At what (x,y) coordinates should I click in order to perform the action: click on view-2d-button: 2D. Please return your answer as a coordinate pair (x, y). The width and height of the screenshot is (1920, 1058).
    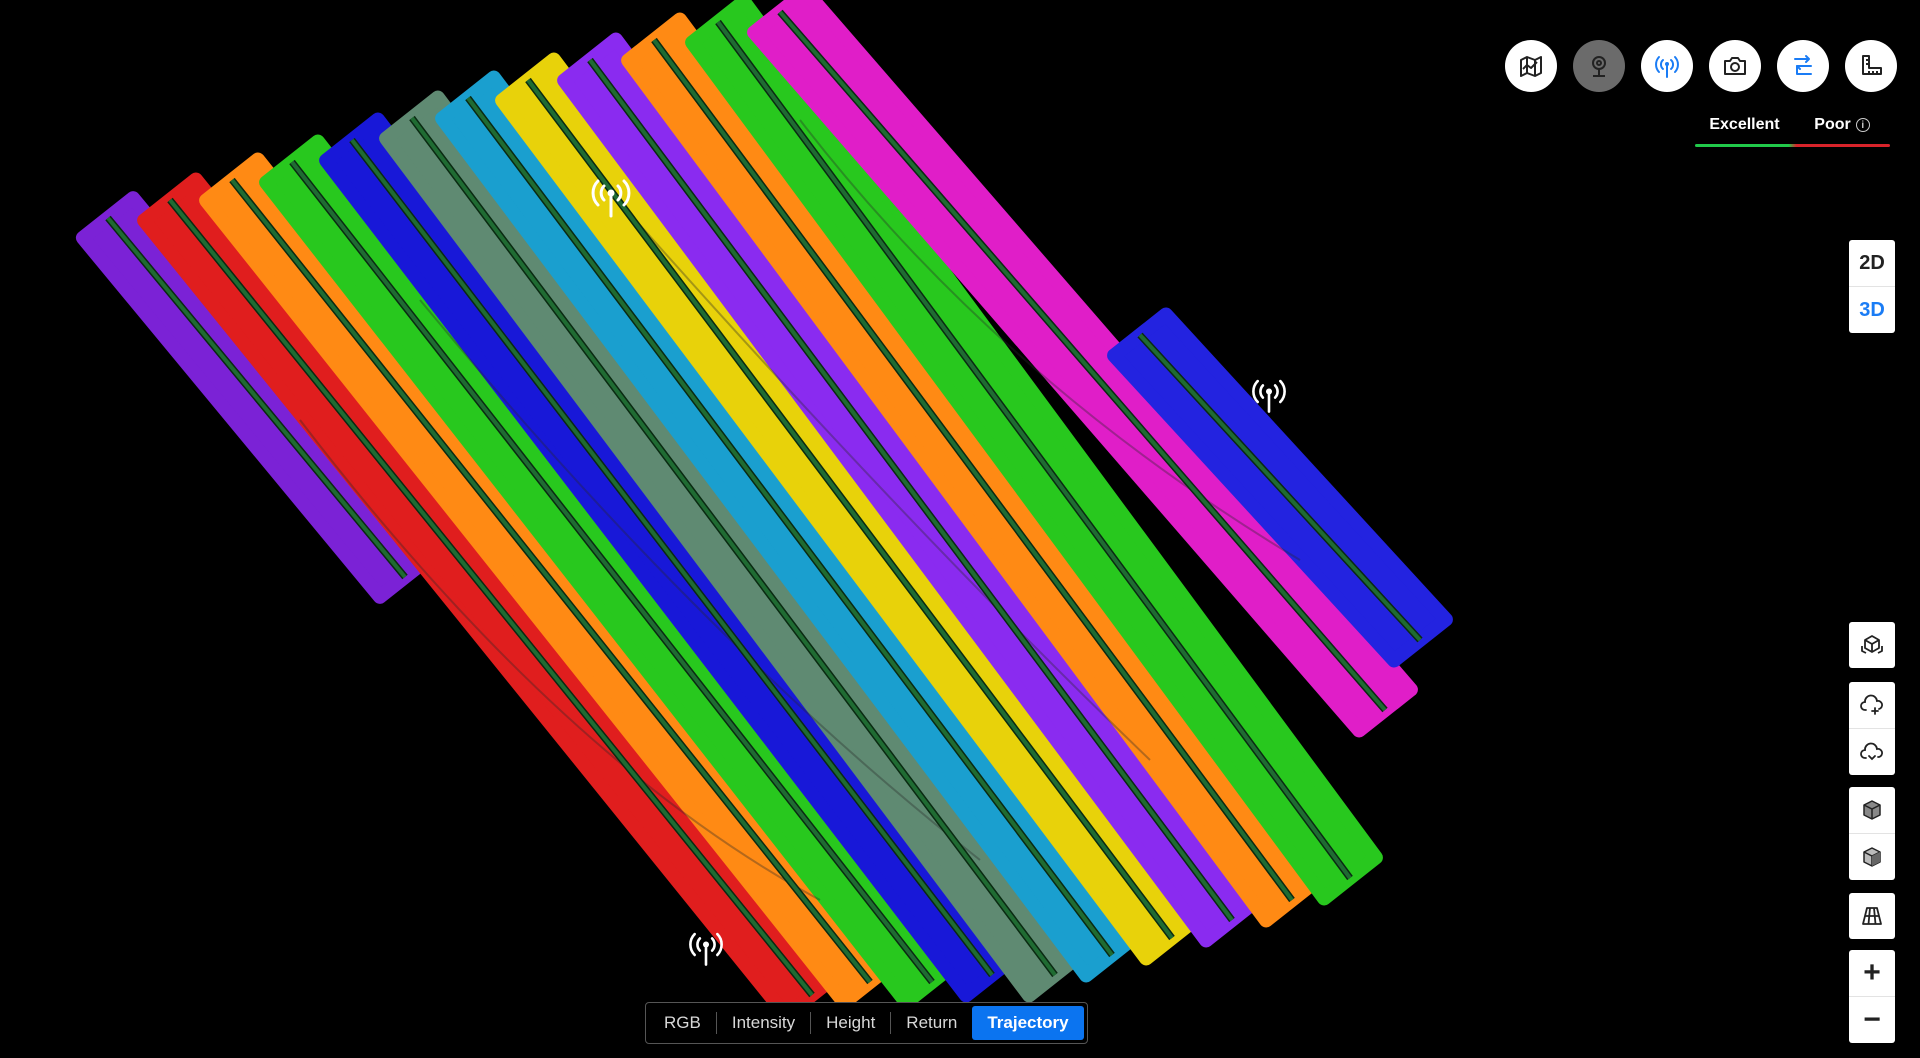
    Looking at the image, I should click on (1872, 262).